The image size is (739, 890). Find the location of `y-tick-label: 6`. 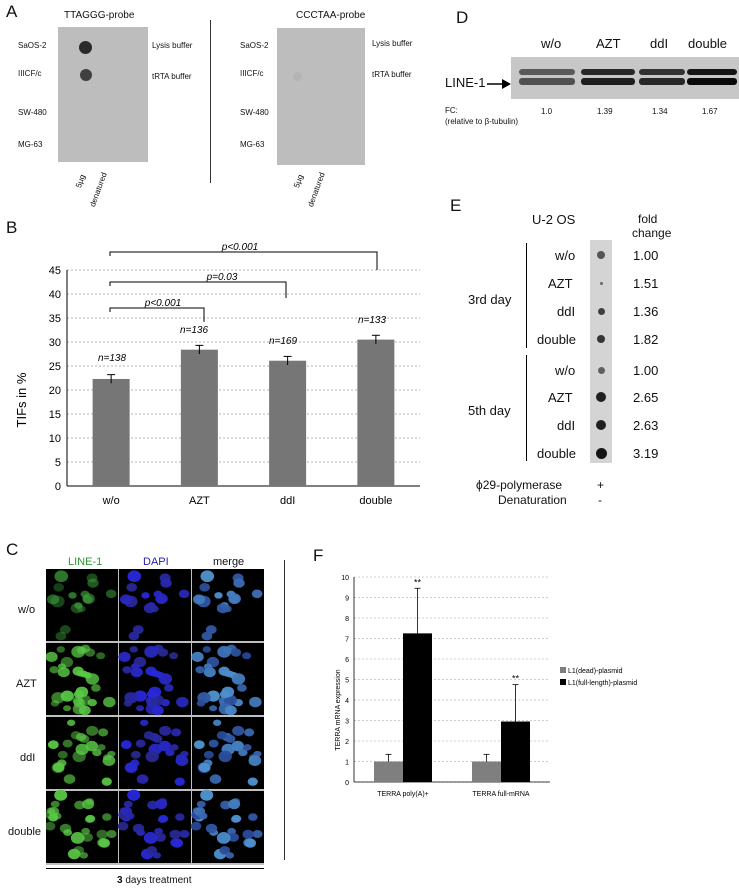

y-tick-label: 6 is located at coordinates (347, 660).